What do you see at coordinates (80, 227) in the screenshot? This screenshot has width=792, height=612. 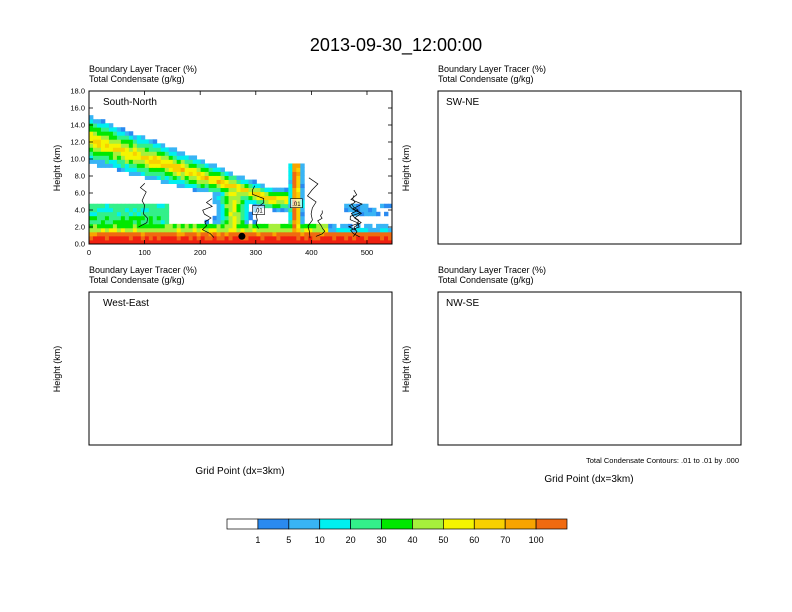 I see `y-tick-label: 2.0` at bounding box center [80, 227].